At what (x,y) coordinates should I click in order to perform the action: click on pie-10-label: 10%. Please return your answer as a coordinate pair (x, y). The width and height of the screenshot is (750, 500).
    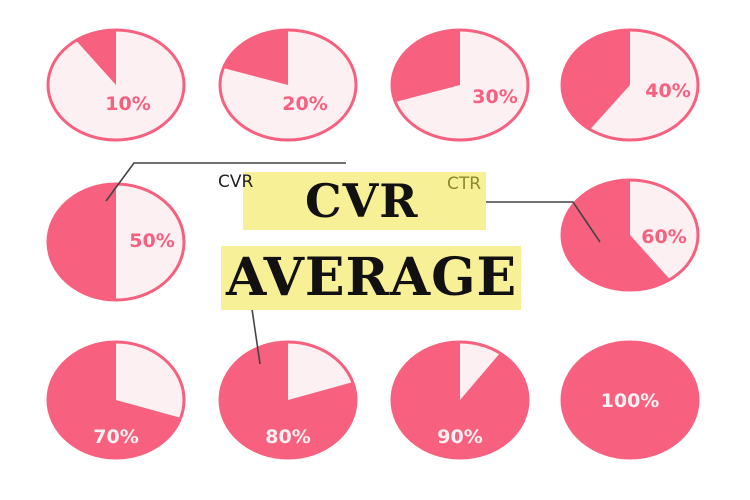
    Looking at the image, I should click on (127, 104).